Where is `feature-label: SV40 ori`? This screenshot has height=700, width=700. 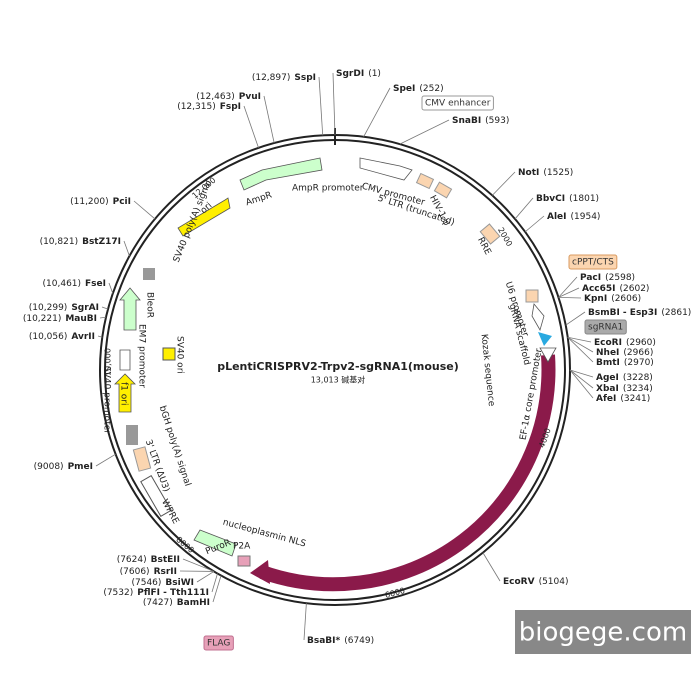 feature-label: SV40 ori is located at coordinates (180, 355).